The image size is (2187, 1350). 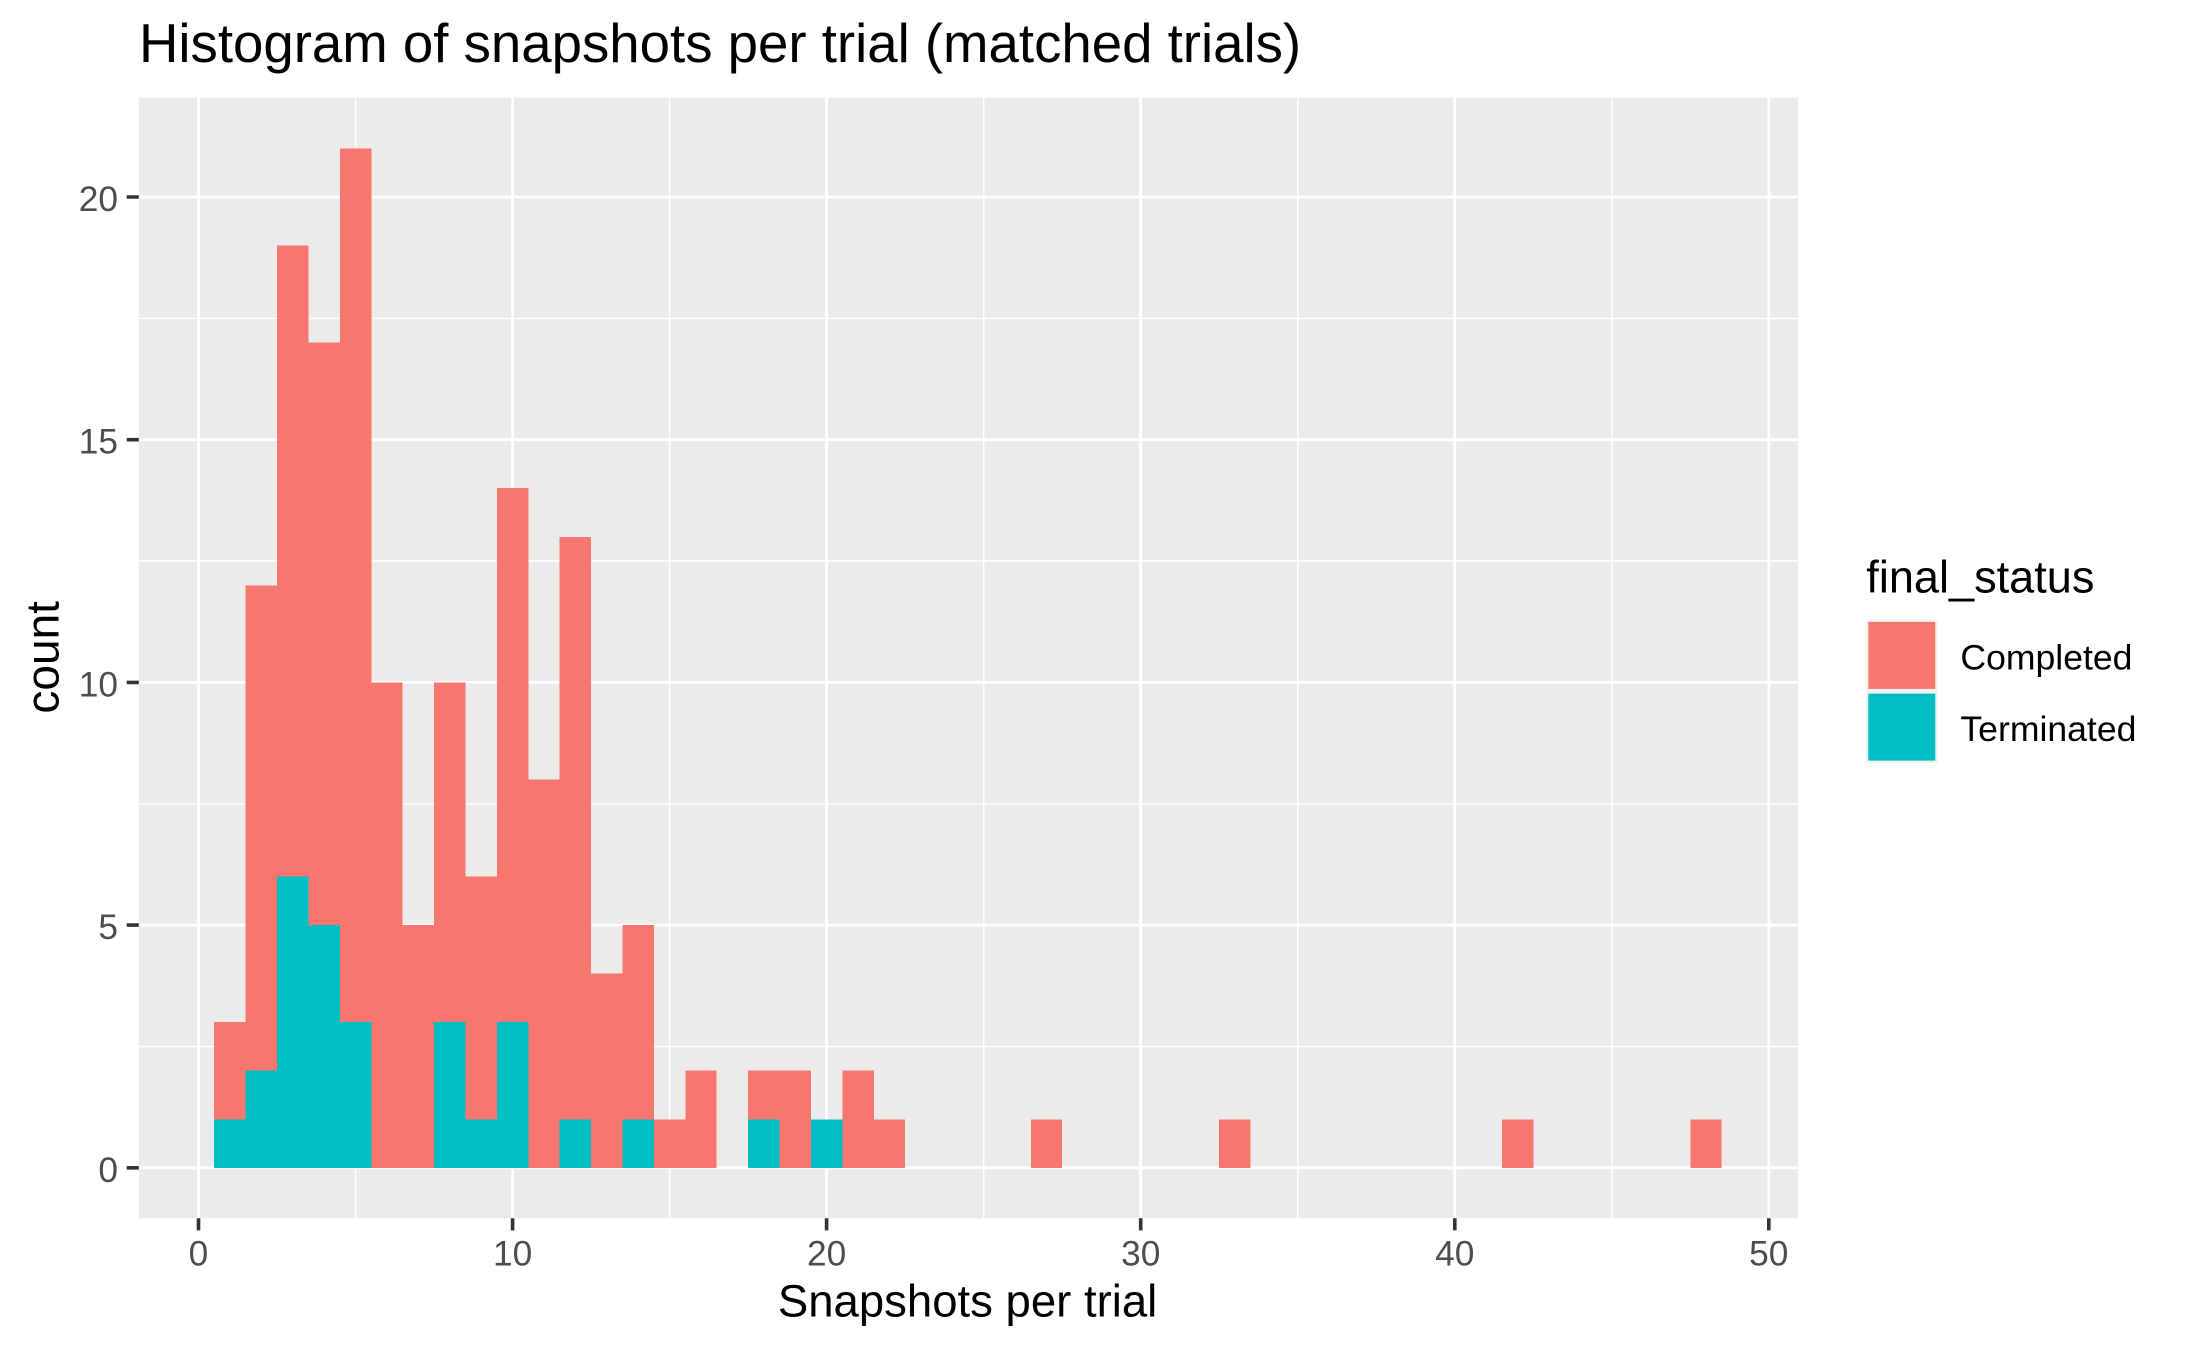 I want to click on svg-text: 15, so click(x=98, y=442).